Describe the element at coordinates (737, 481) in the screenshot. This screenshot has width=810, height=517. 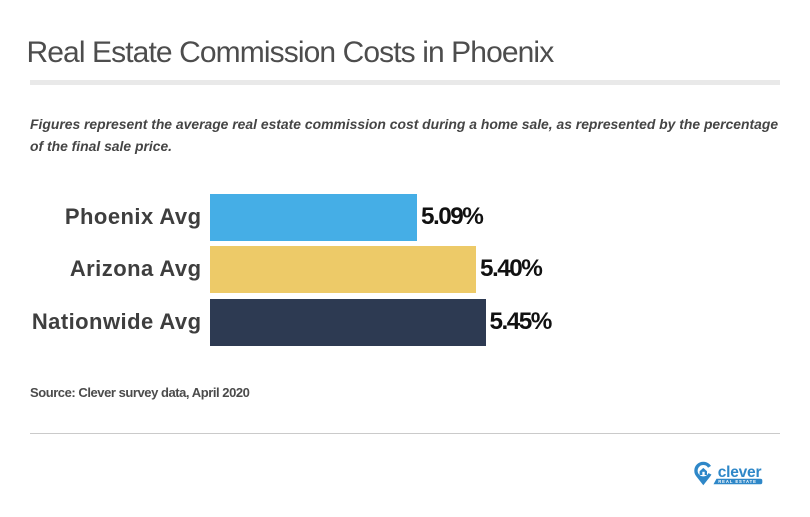
I see `svg-text: REAL ESTATE` at that location.